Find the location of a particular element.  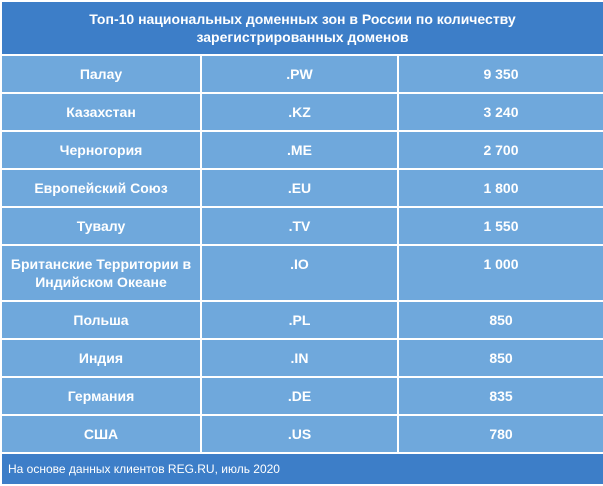

domain-zone: .EU is located at coordinates (299, 188).